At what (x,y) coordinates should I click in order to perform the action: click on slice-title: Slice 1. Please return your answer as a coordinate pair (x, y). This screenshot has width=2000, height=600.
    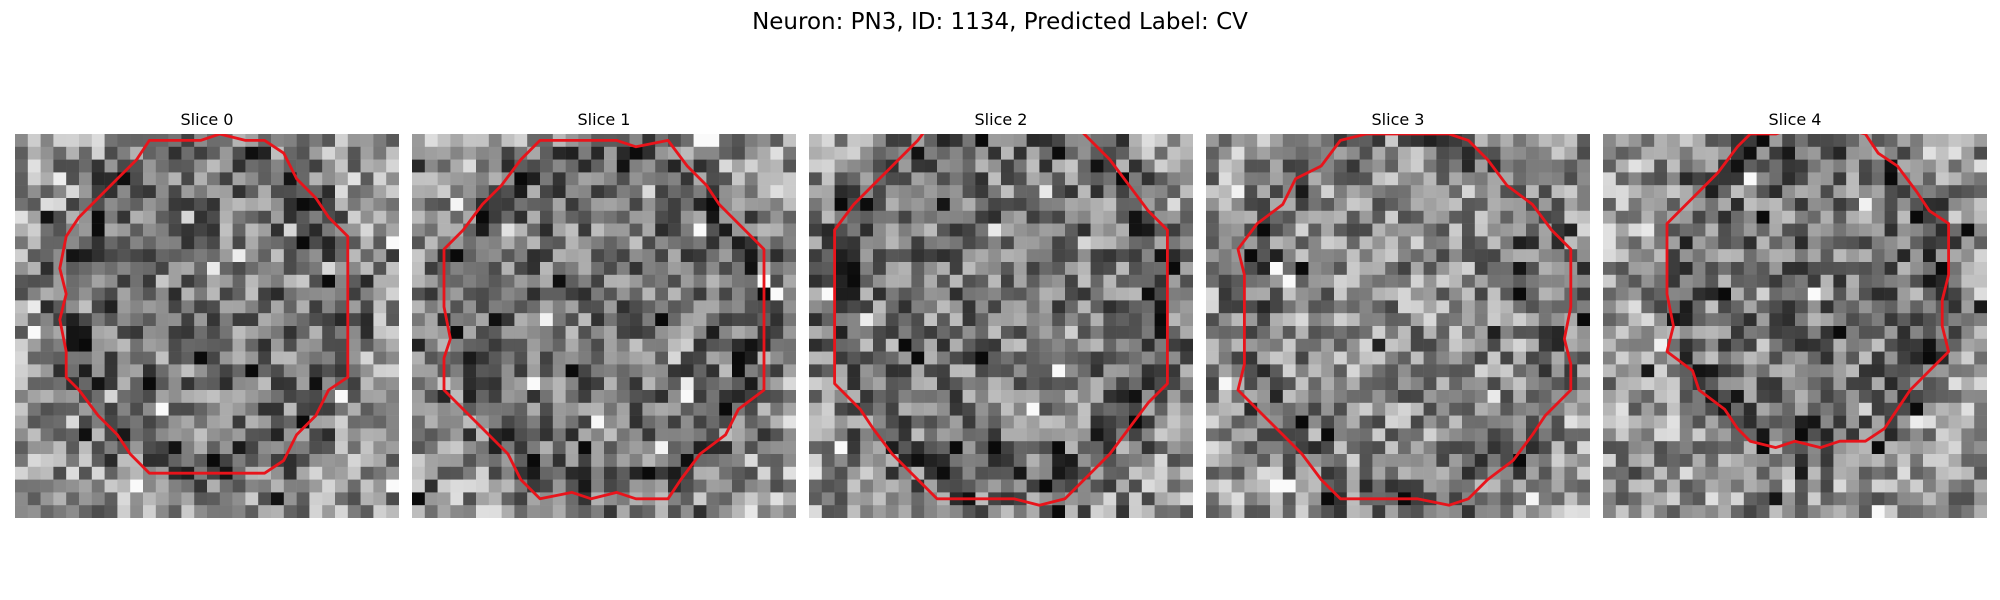
    Looking at the image, I should click on (604, 119).